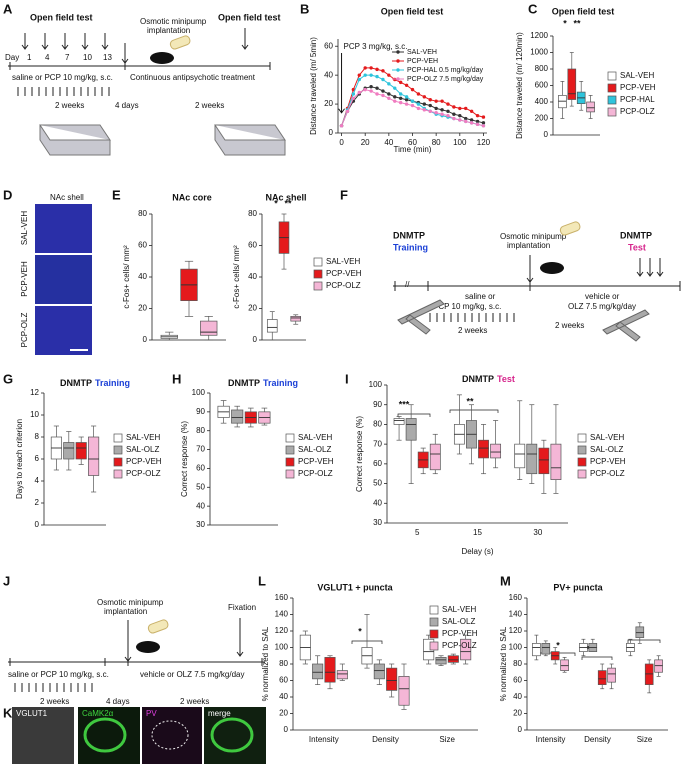 The image size is (685, 765). I want to click on x-tick-label: 80, so click(436, 142).